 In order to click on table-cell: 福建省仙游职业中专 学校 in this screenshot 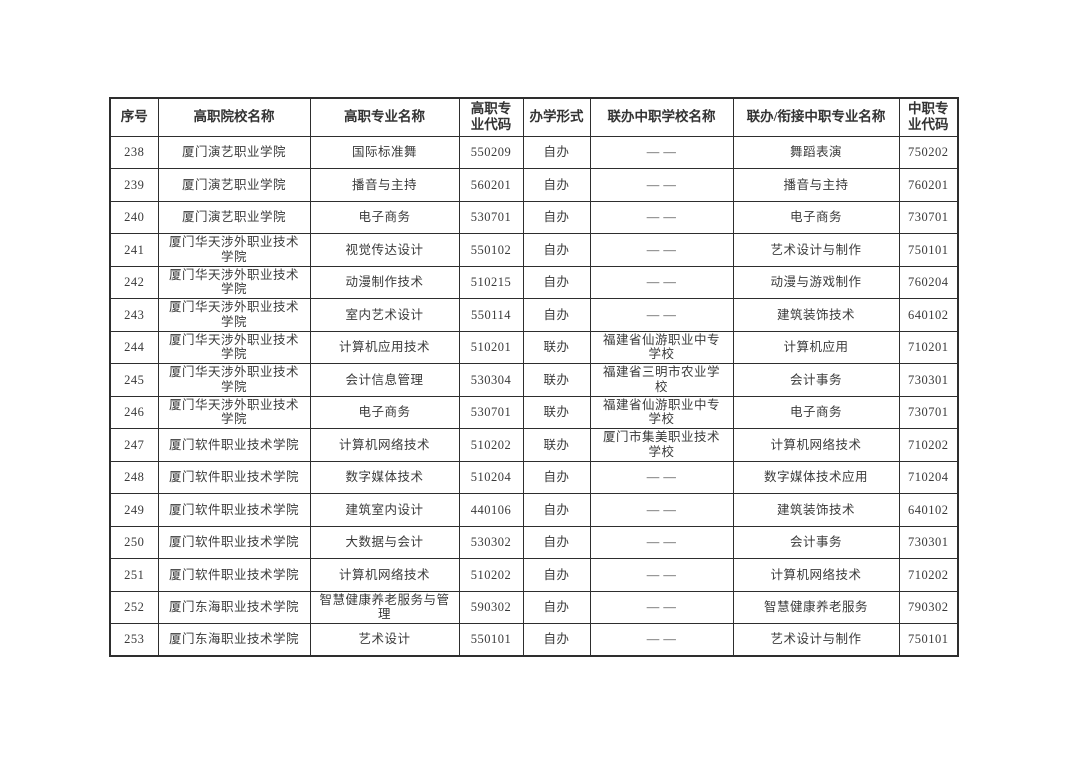, I will do `click(661, 347)`.